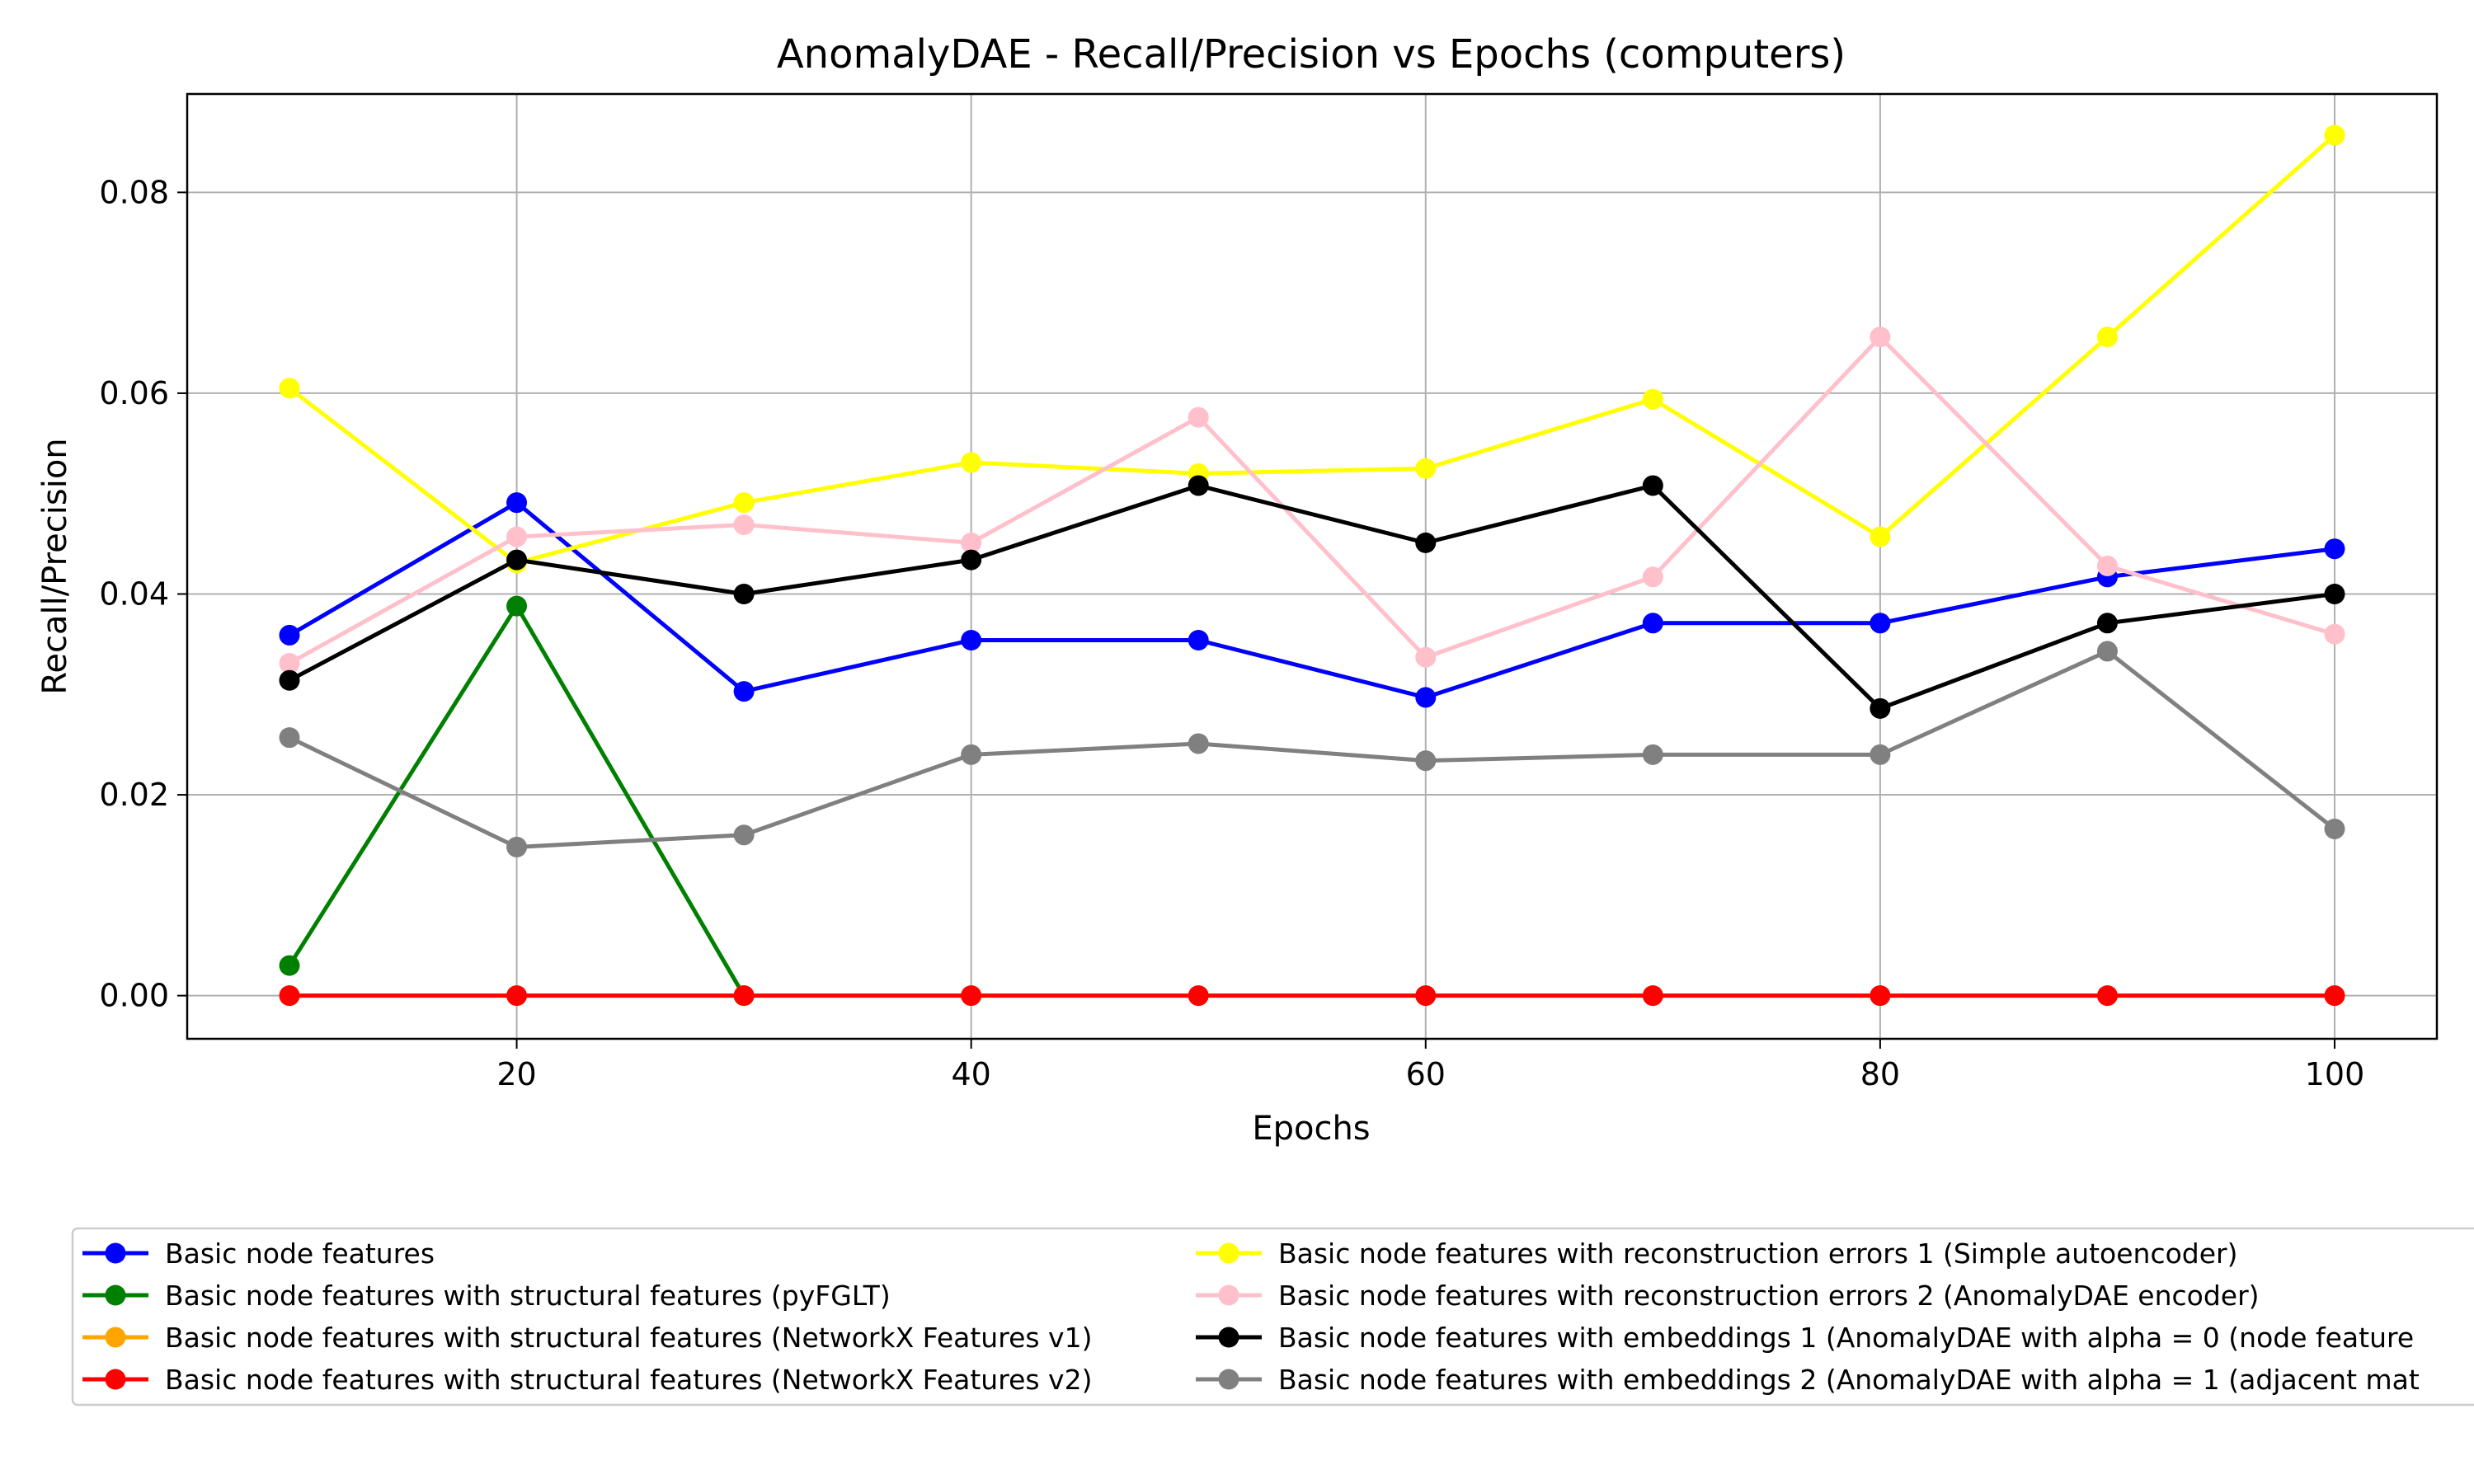  What do you see at coordinates (134, 795) in the screenshot?
I see `y-tick-label: 0.02` at bounding box center [134, 795].